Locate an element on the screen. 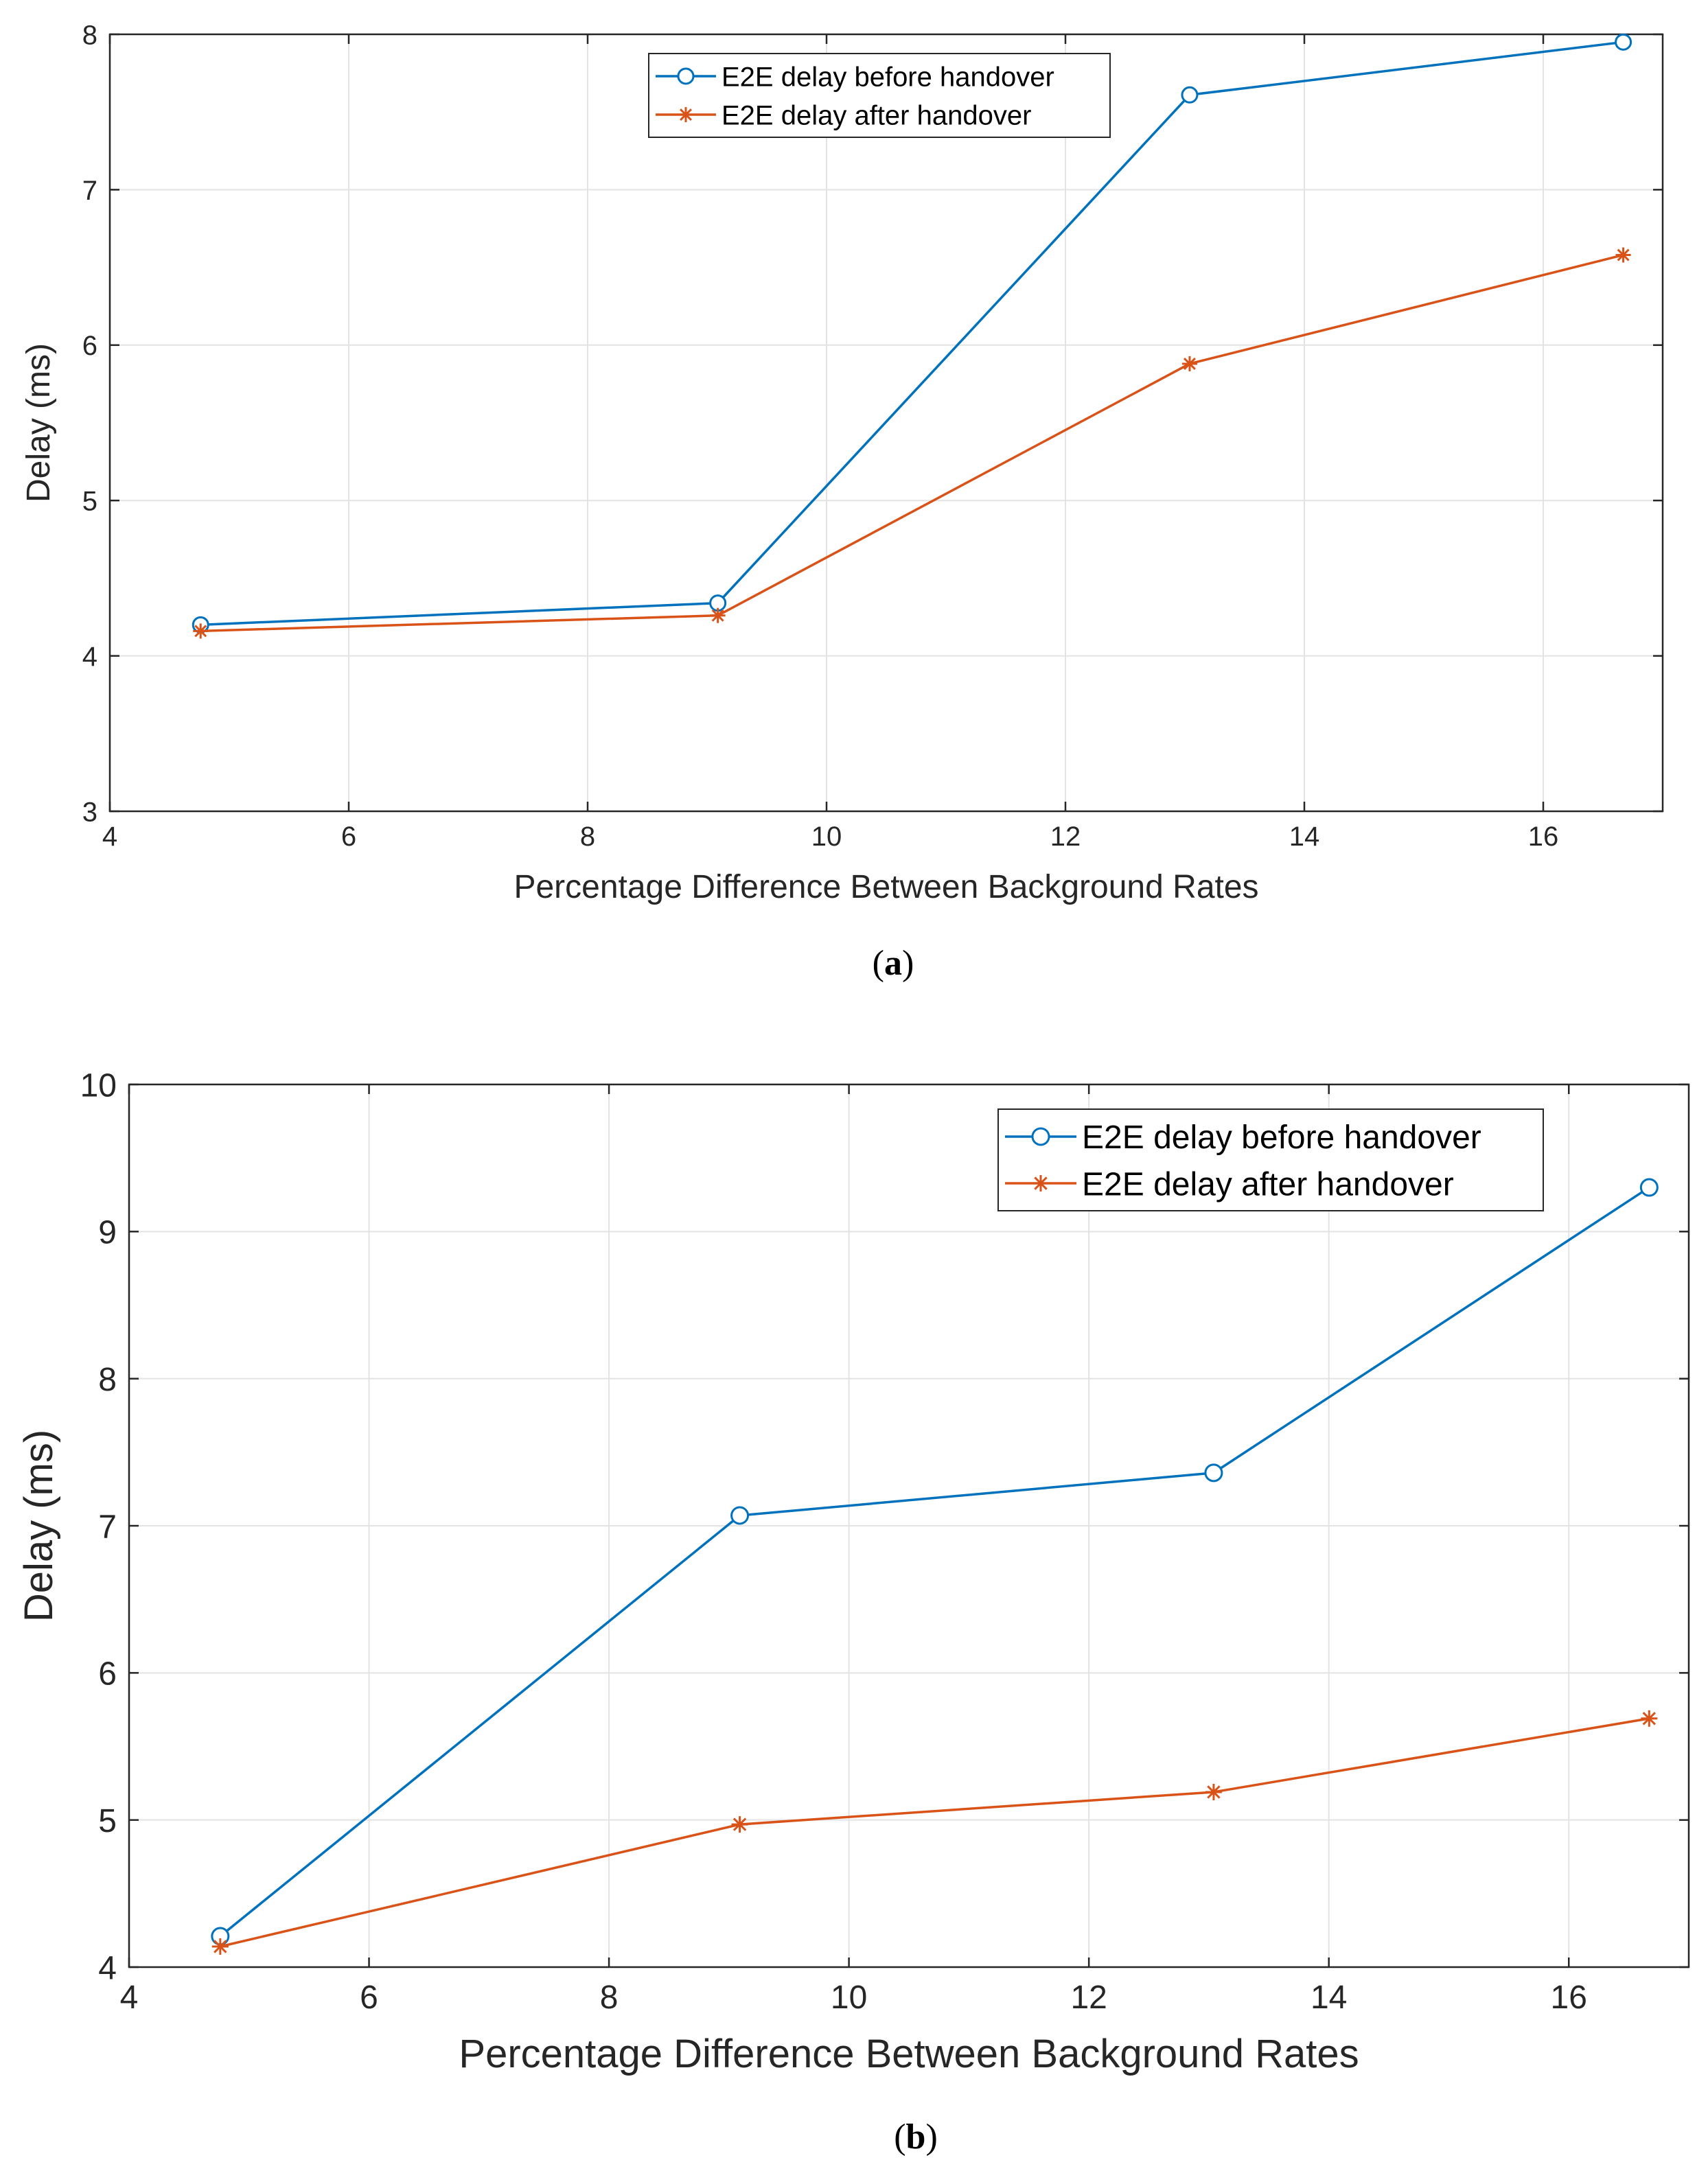 The height and width of the screenshot is (2184, 1708). figure-caption: (b) is located at coordinates (916, 2137).